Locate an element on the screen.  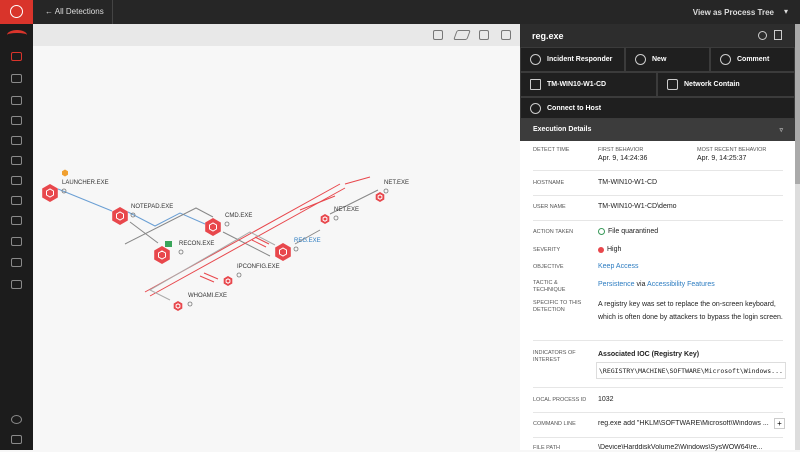
view-toggle: View as Process Tree is located at coordinates (733, 12).